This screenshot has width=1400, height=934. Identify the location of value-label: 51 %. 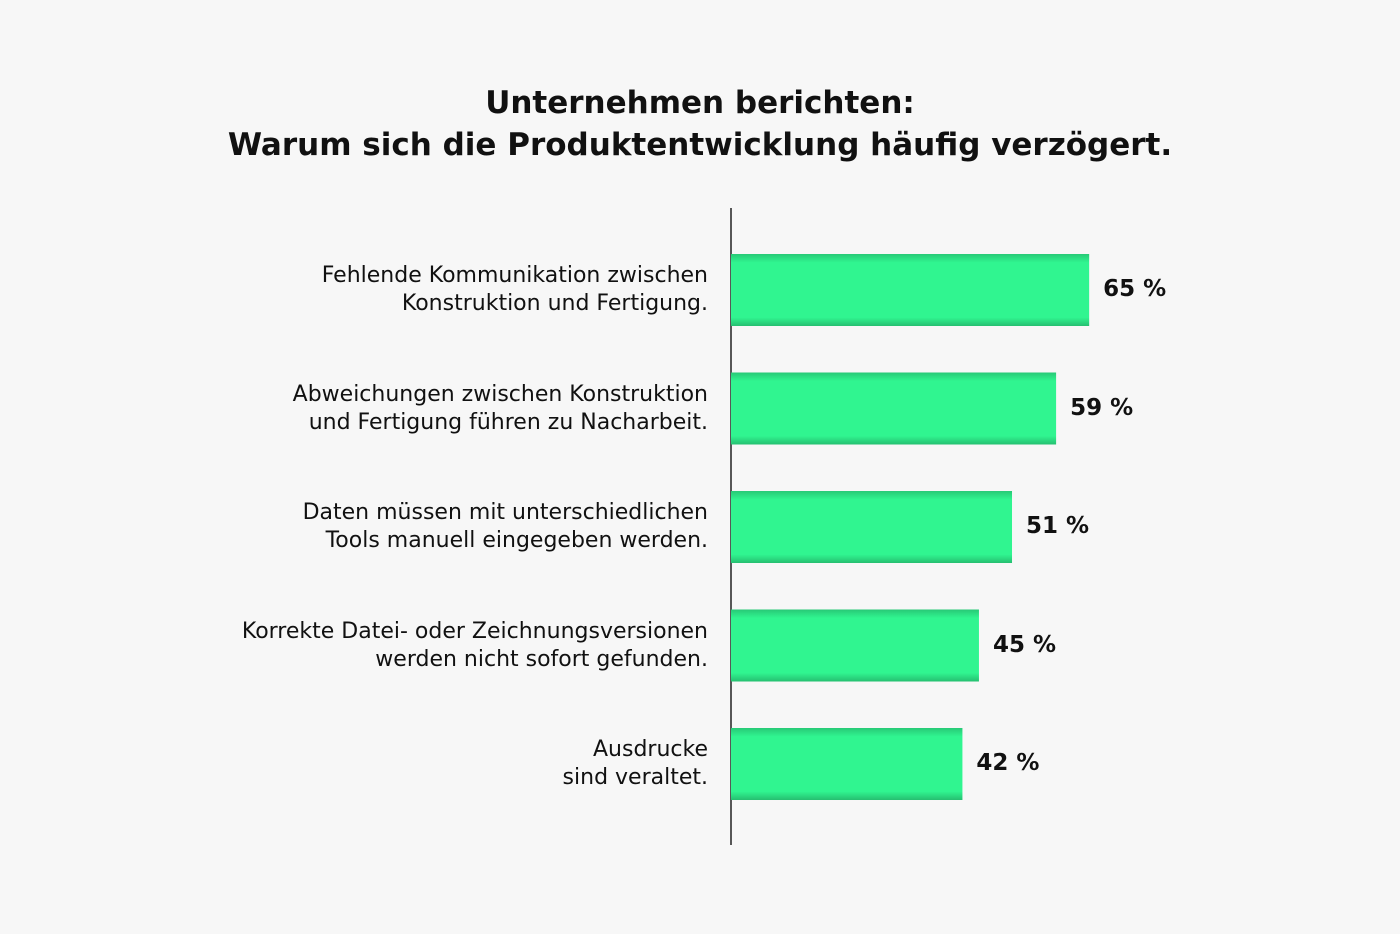
(1058, 526).